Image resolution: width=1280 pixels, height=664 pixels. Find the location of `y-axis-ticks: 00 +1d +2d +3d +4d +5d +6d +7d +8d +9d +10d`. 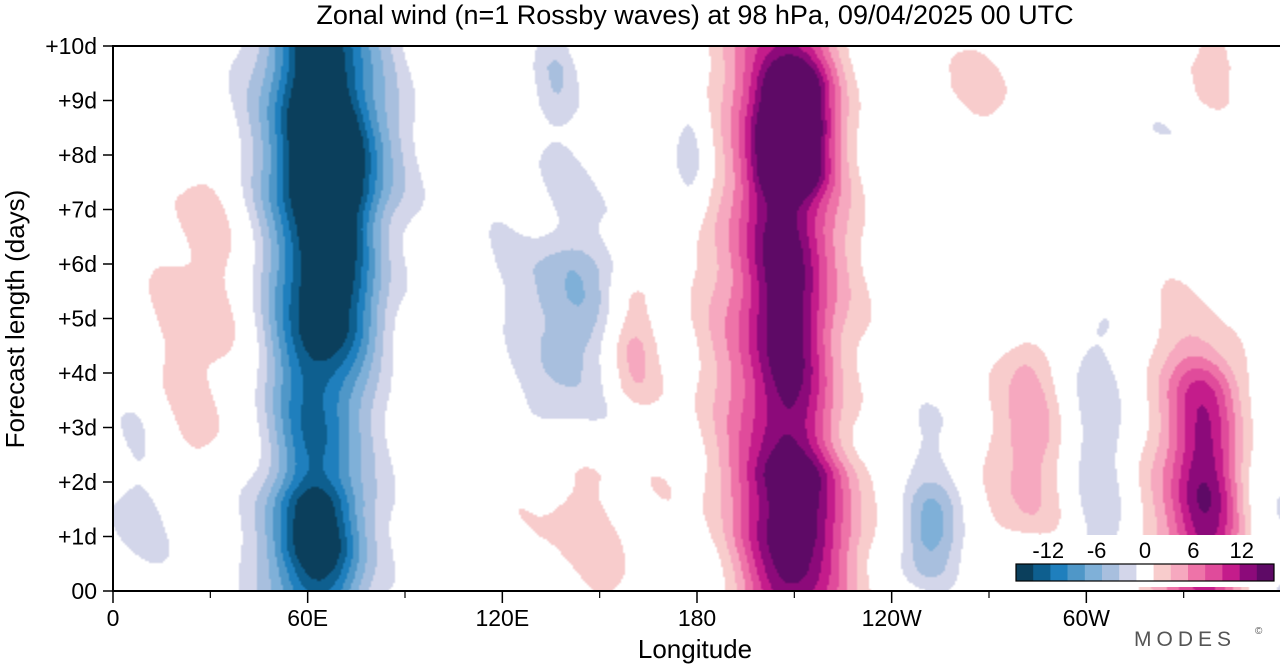

y-axis-ticks: 00 +1d +2d +3d +4d +5d +6d +7d +8d +9d +10d is located at coordinates (79, 318).